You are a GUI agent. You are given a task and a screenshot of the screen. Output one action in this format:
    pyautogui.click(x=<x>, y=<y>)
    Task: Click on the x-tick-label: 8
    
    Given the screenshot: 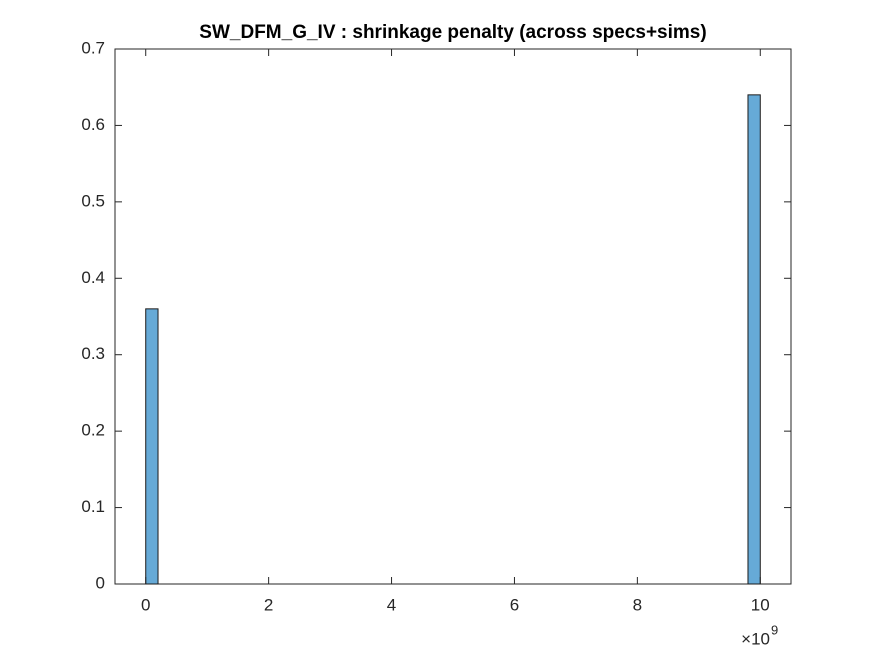 What is the action you would take?
    pyautogui.click(x=637, y=604)
    